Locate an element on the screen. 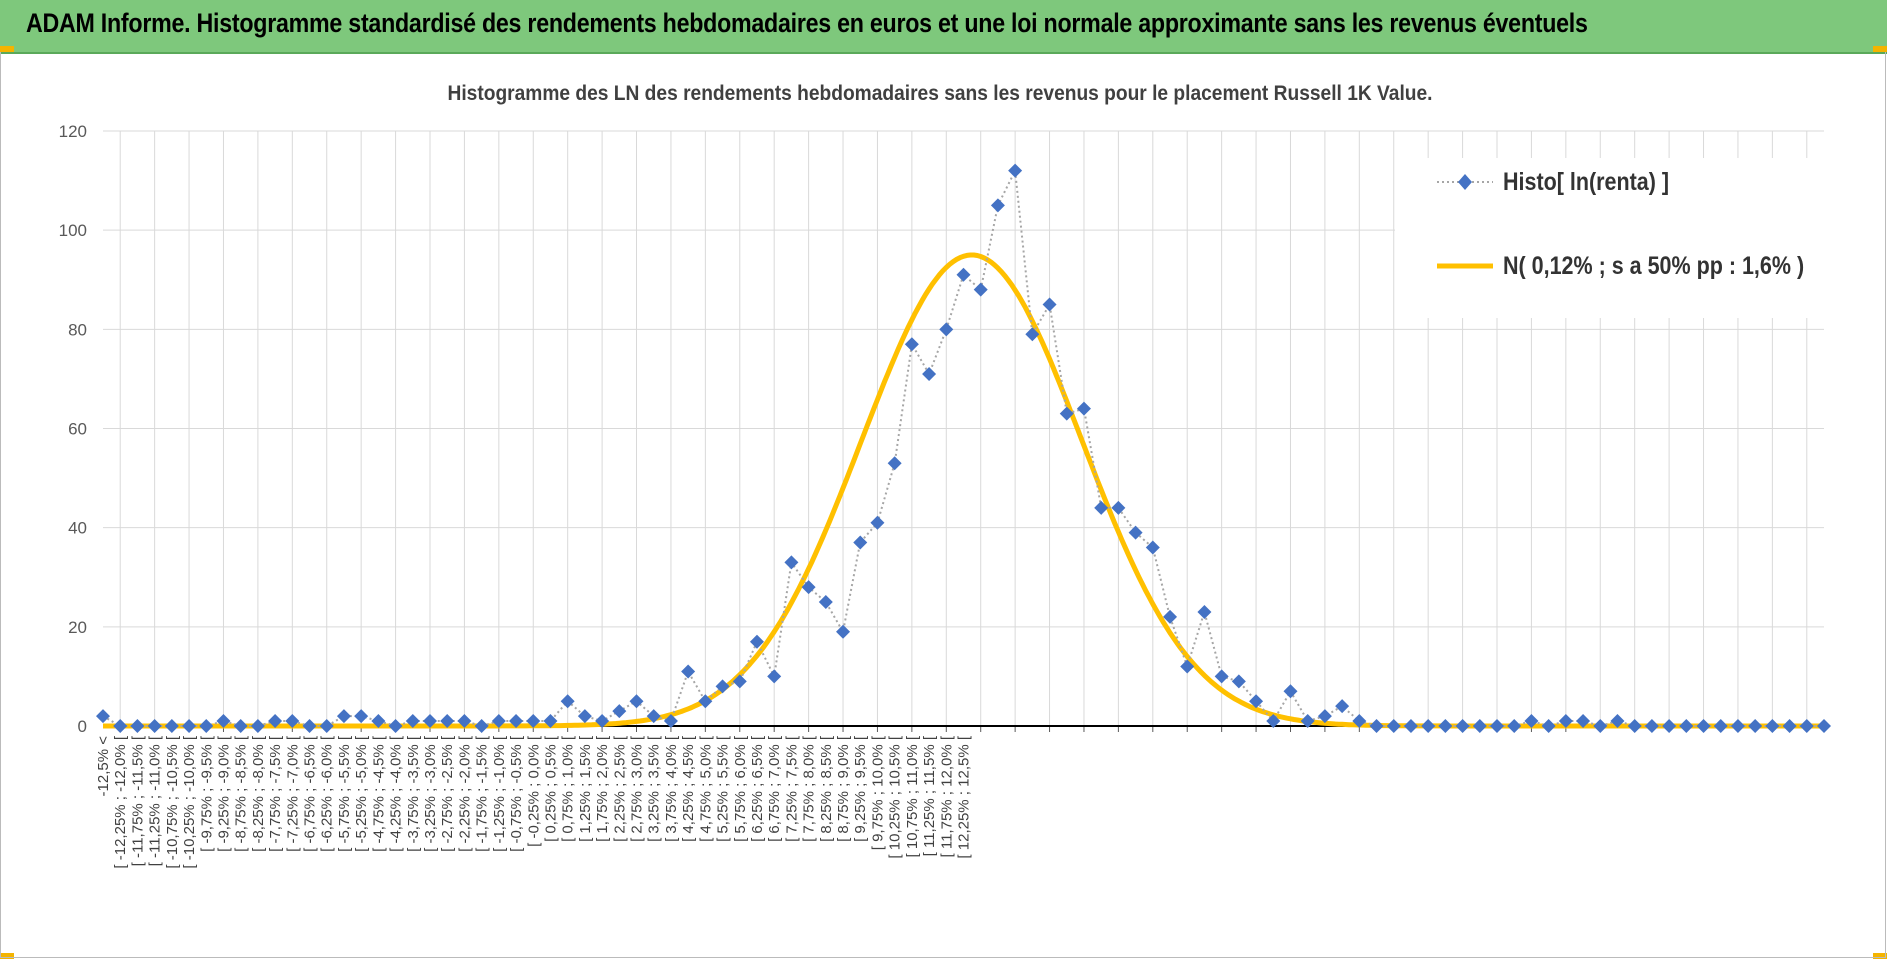 Image resolution: width=1887 pixels, height=959 pixels. x-tick-label: [ 12,25% ; 12,5% [ is located at coordinates (964, 796).